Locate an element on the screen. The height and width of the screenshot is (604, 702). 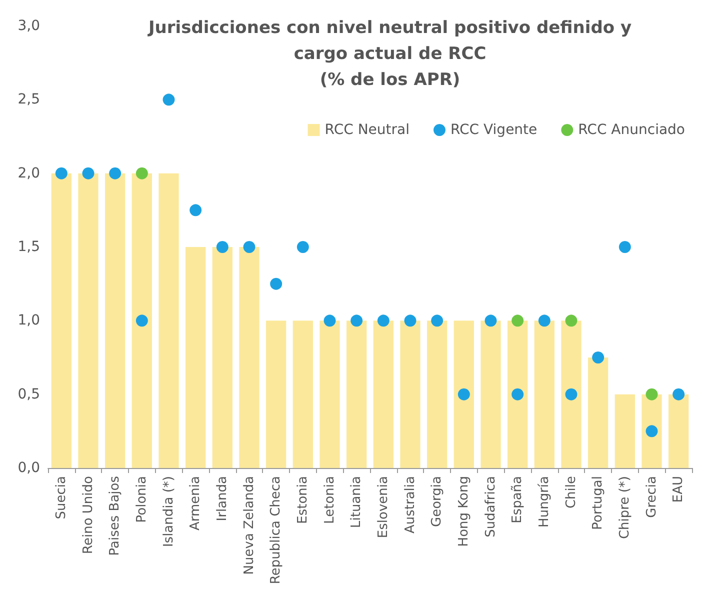
x-tick-label: Hungría is located at coordinates (544, 502).